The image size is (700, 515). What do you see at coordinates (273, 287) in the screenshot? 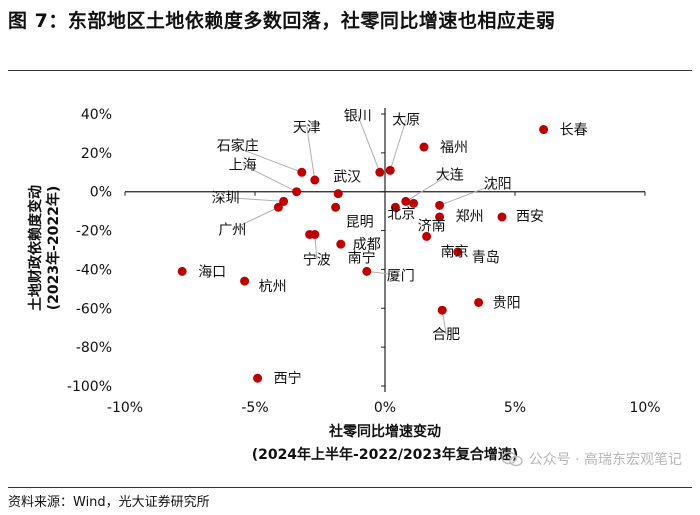
I see `city-label: 杭州` at bounding box center [273, 287].